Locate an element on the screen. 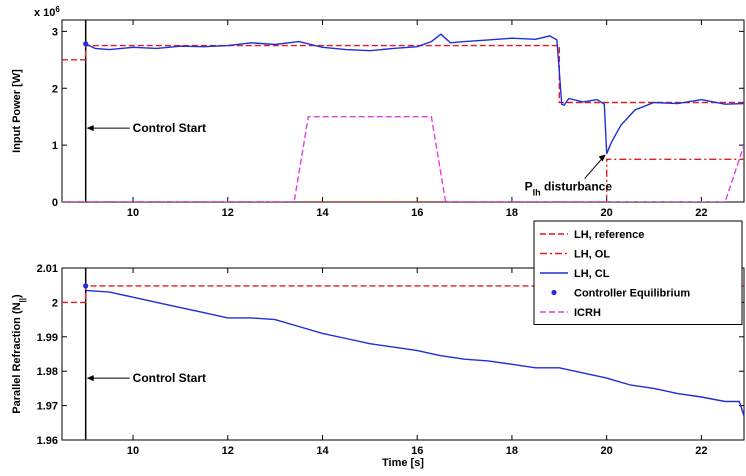 Image resolution: width=746 pixels, height=476 pixels. y-tick-label: 1 is located at coordinates (55, 146).